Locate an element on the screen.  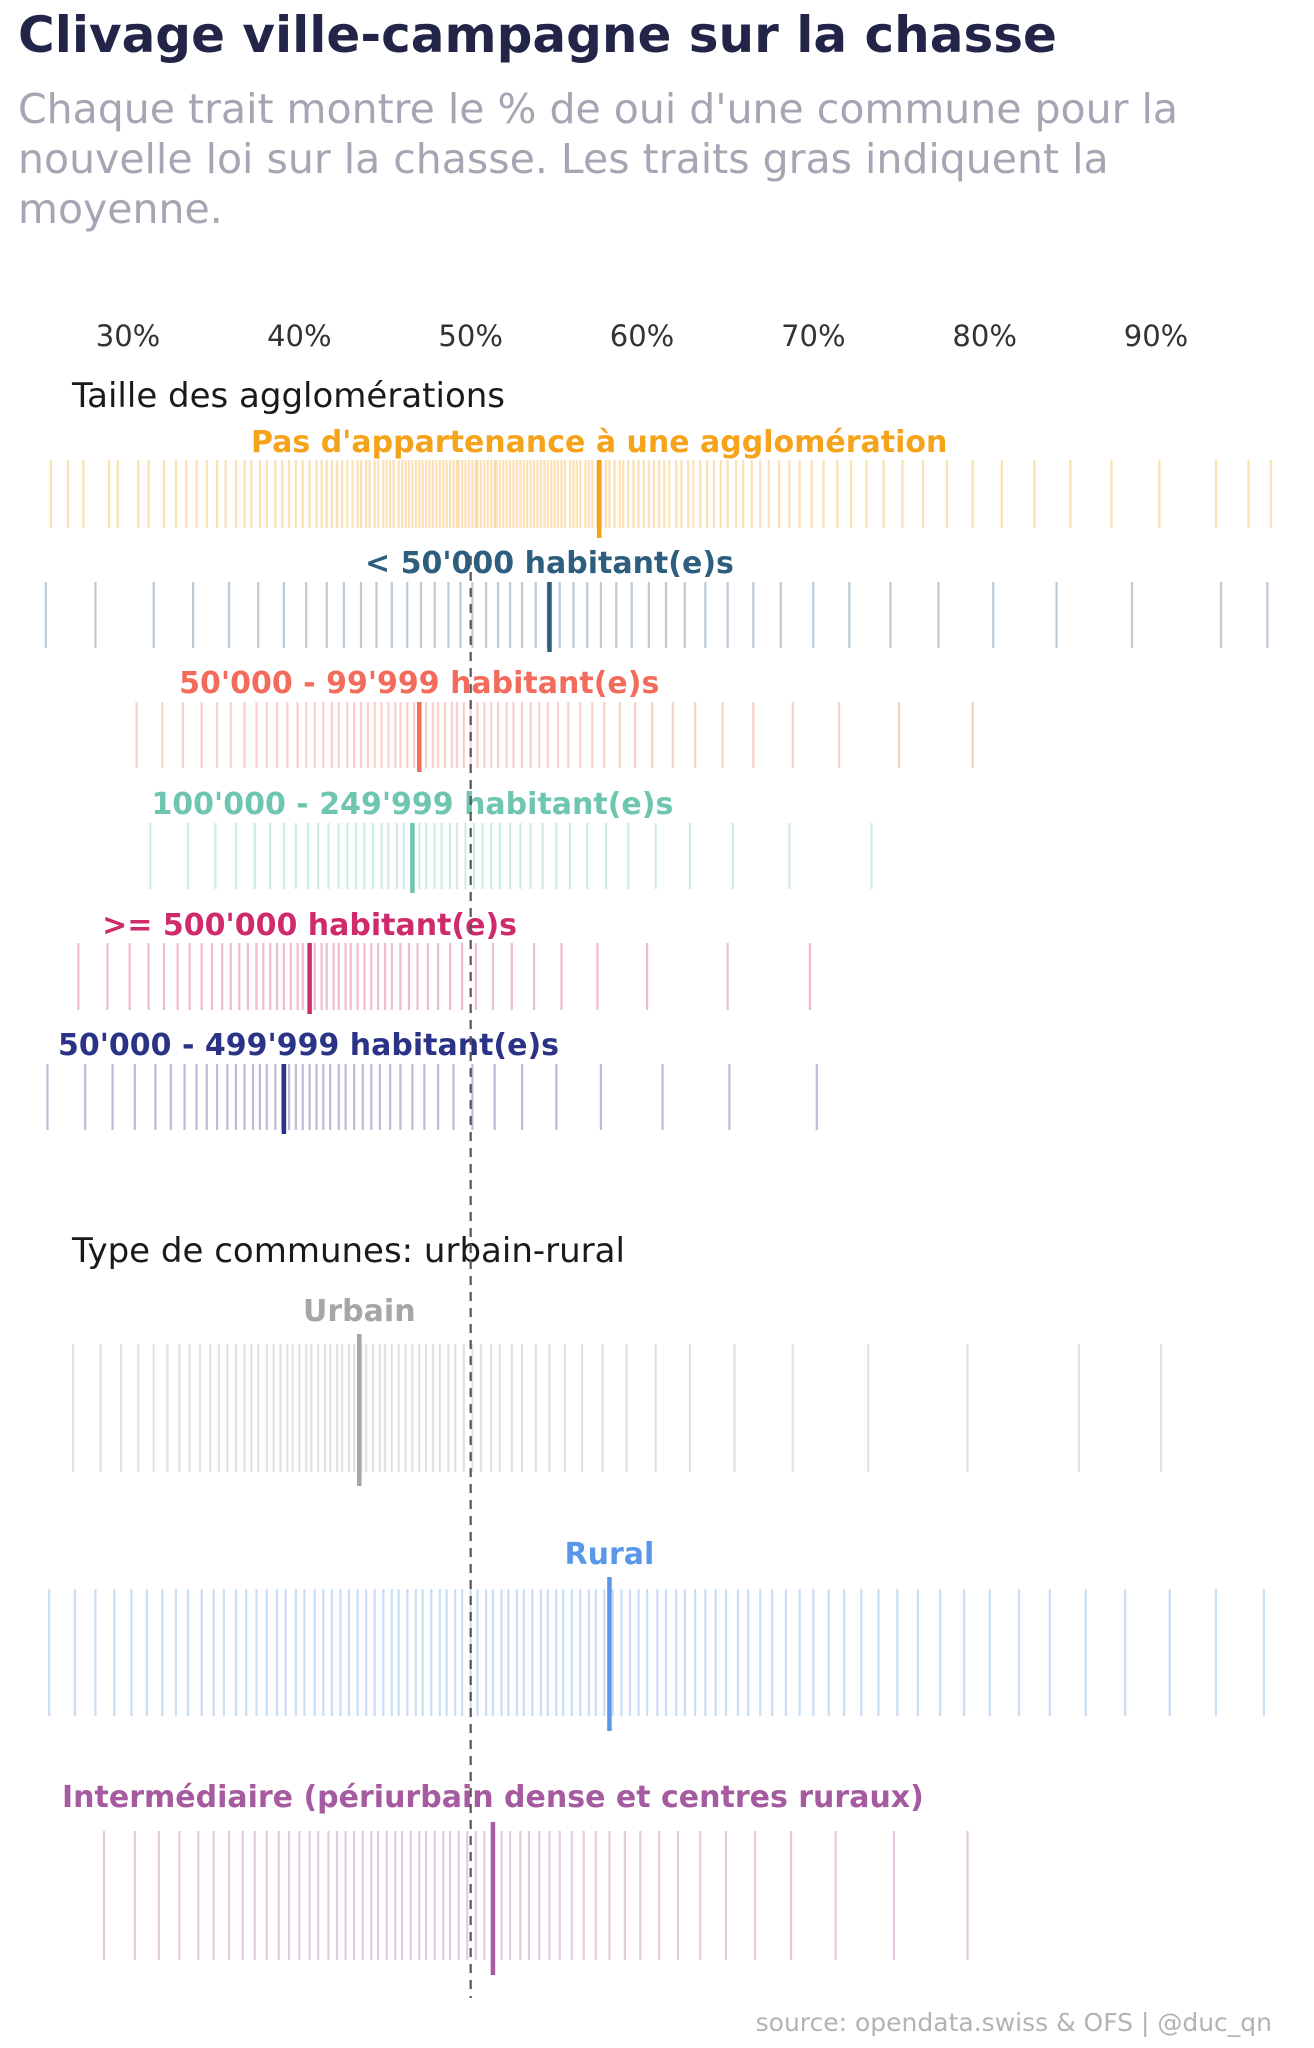
series-label: 50'000 - 99'999 habitant(e)s is located at coordinates (419, 683).